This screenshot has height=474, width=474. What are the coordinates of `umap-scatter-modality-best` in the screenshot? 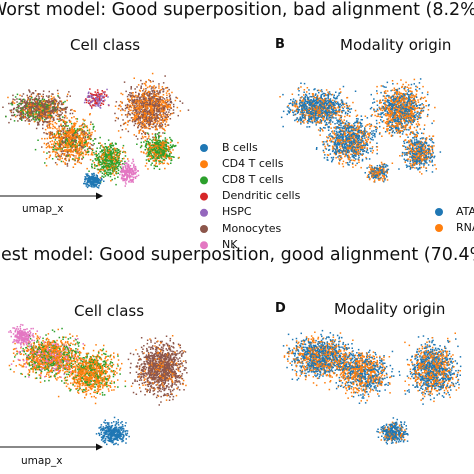 It's located at (372, 387).